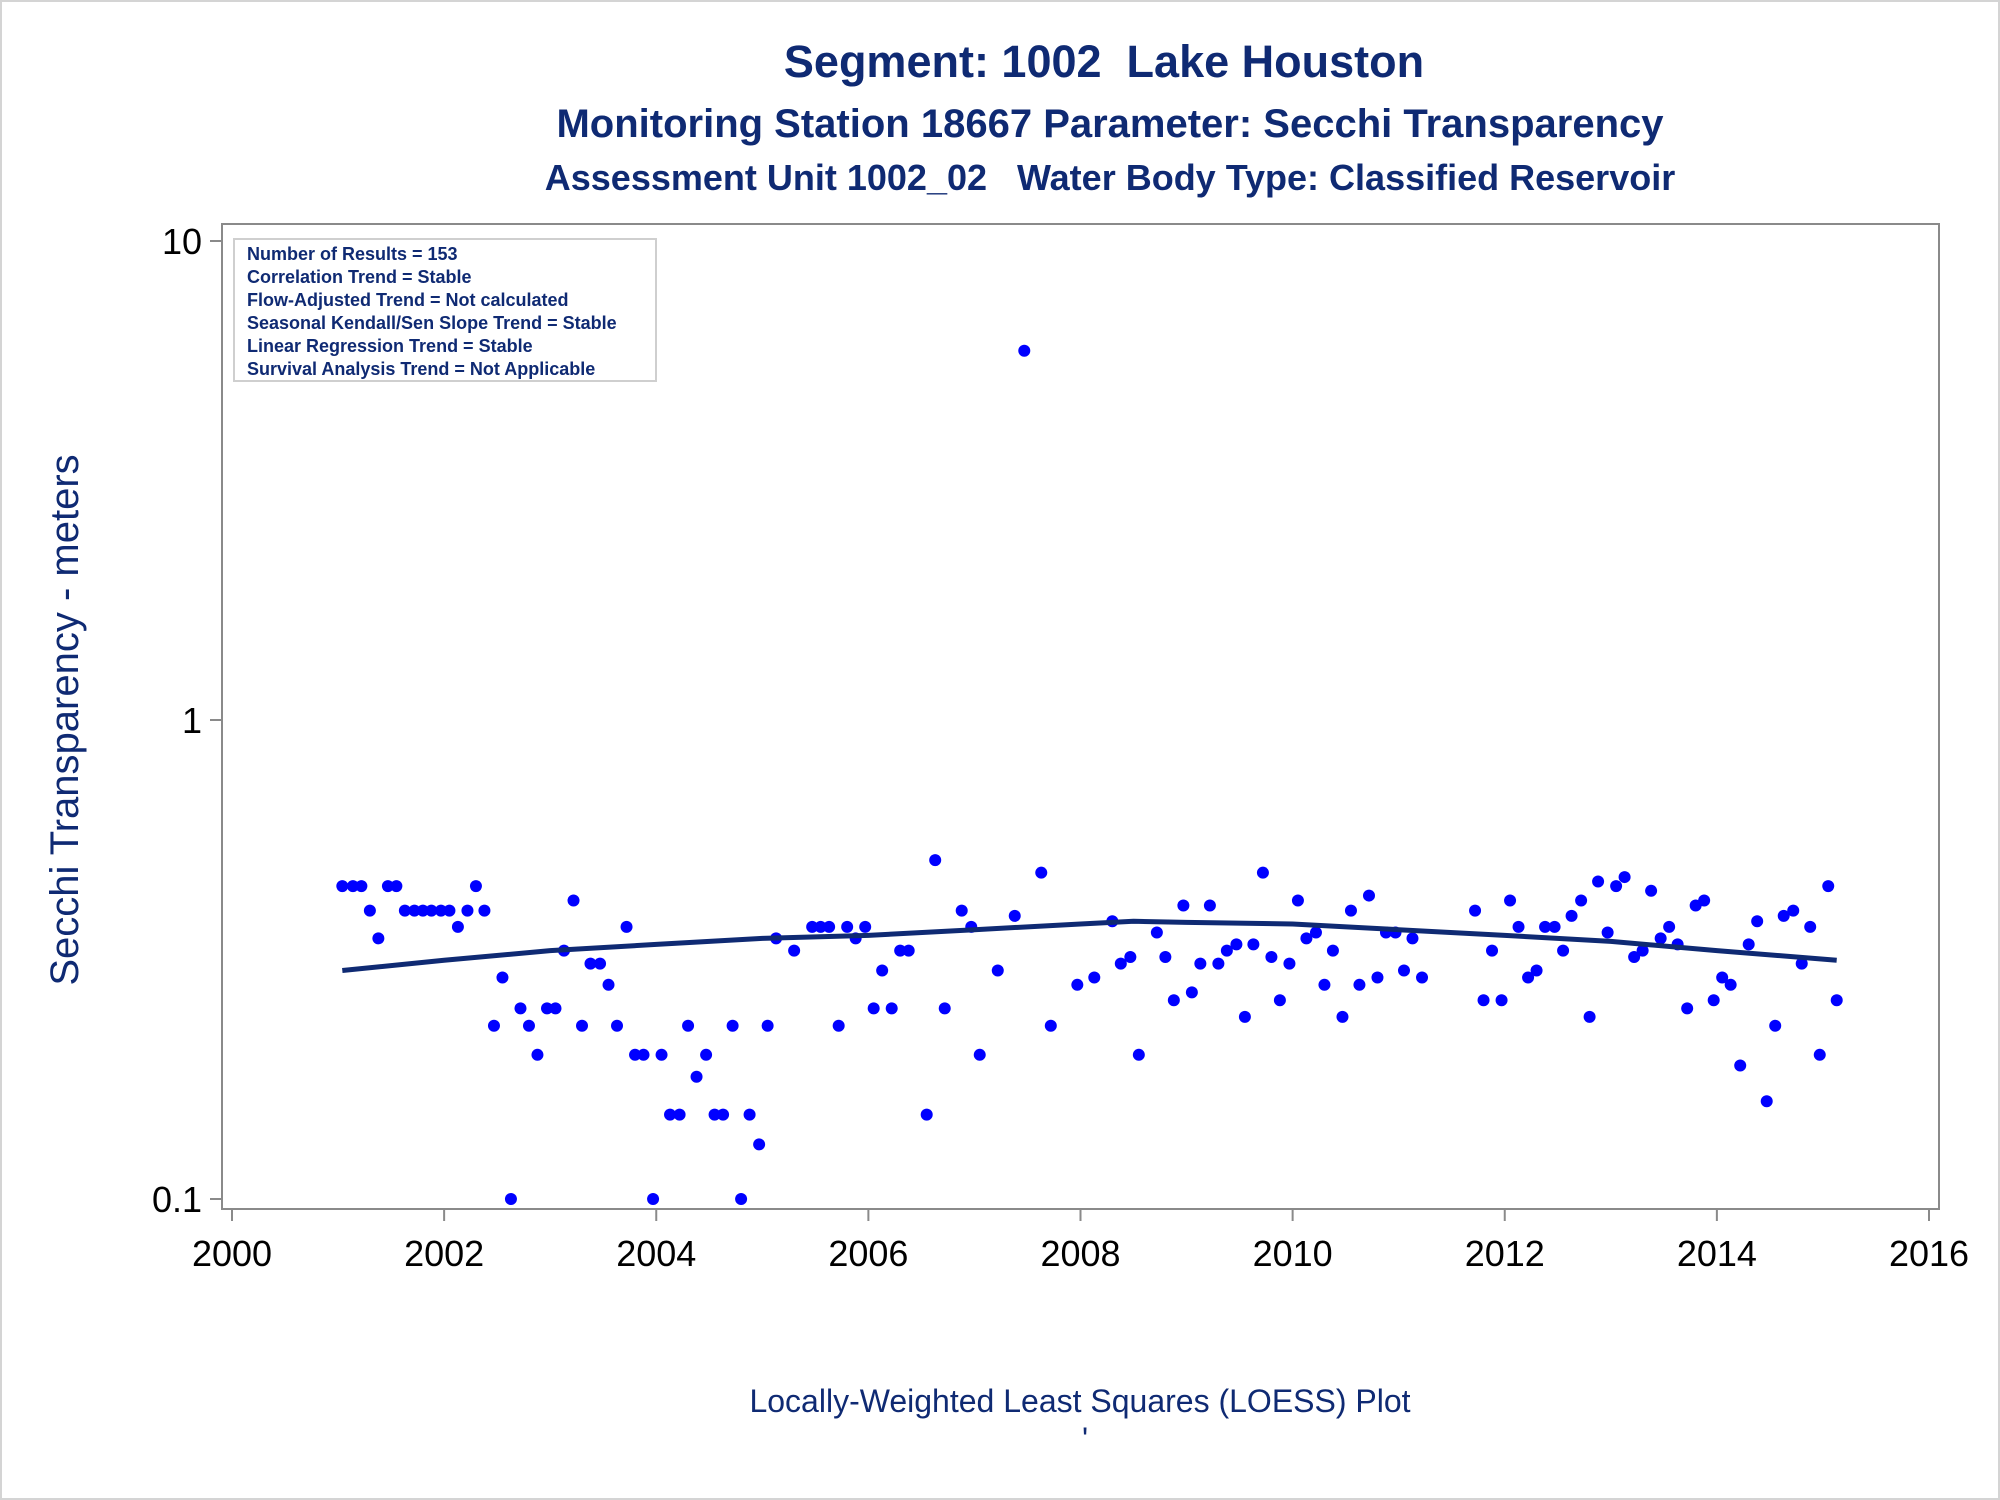 This screenshot has height=1500, width=2000. I want to click on loess-curve, so click(1089, 945).